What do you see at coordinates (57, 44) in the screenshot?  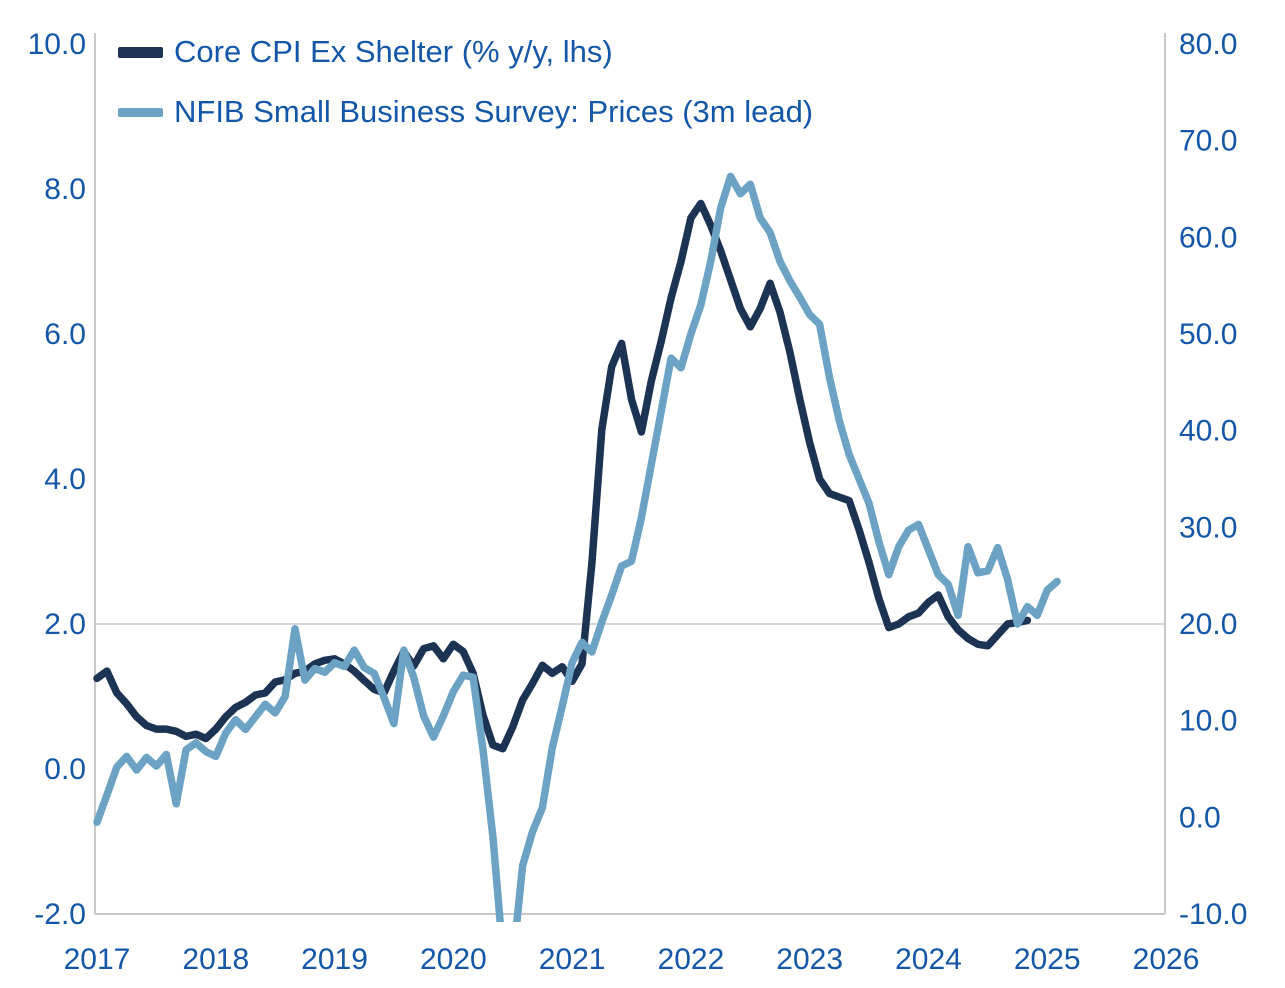 I see `y-axis-left-tick: 10.0` at bounding box center [57, 44].